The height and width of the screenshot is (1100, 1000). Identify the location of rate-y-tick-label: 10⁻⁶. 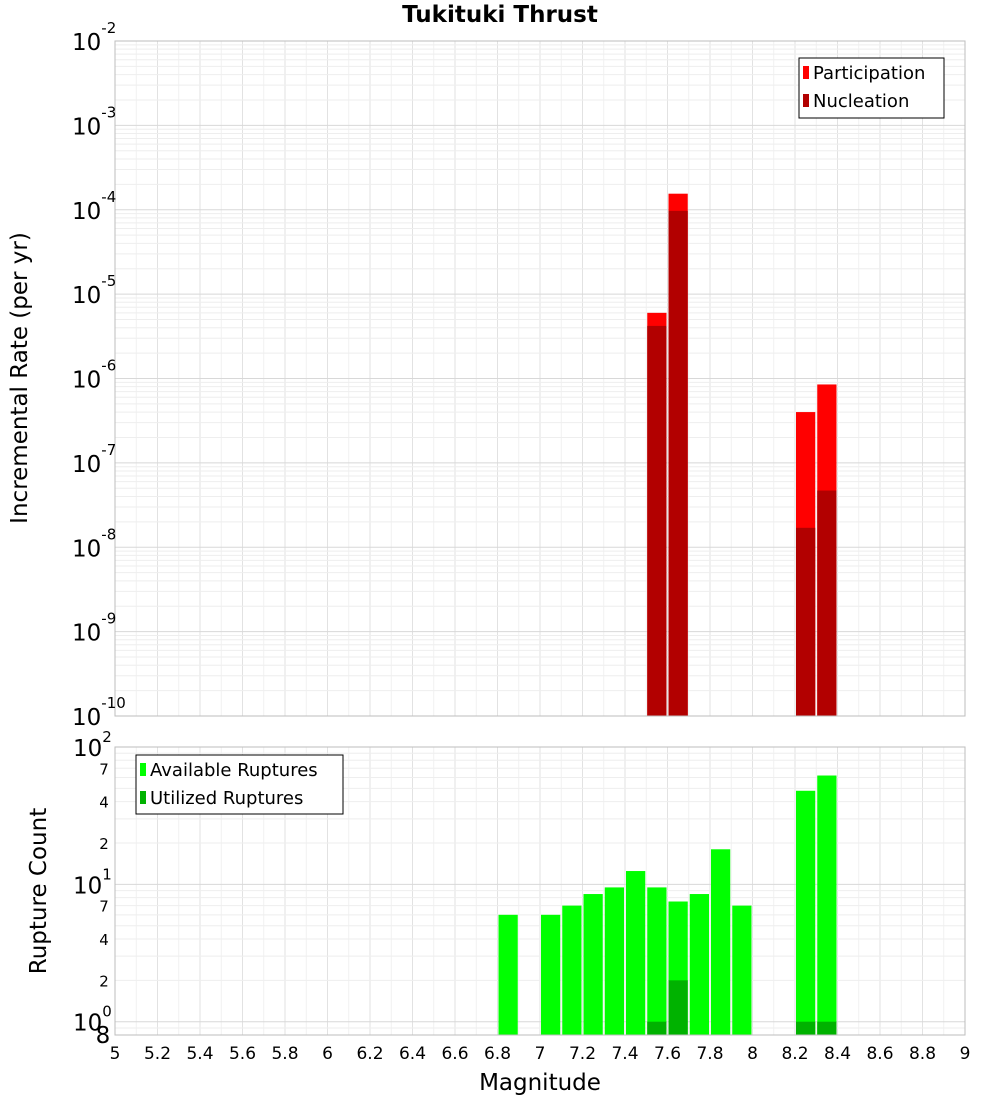
(94, 375).